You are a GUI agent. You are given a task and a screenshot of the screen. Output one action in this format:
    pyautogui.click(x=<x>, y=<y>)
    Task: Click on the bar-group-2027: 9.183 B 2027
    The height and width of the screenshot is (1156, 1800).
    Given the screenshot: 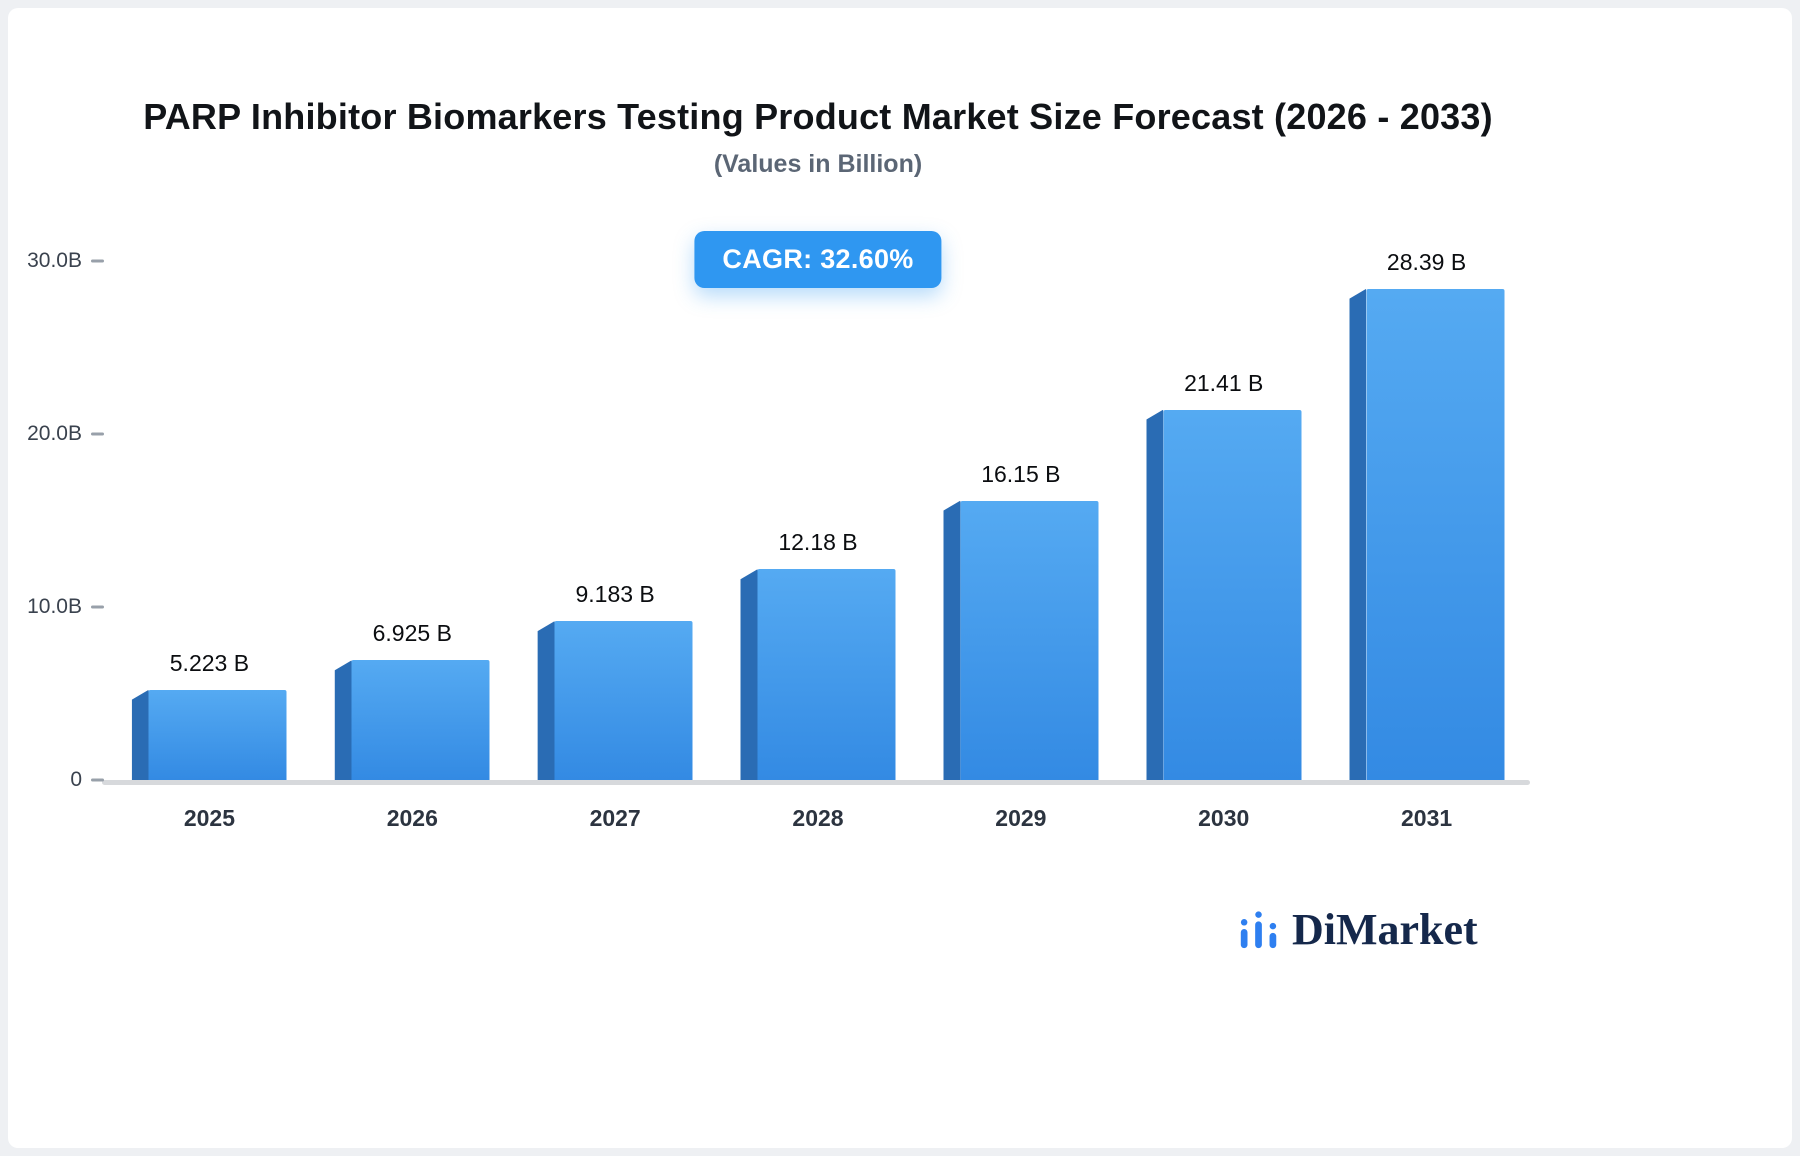 What is the action you would take?
    pyautogui.click(x=615, y=546)
    